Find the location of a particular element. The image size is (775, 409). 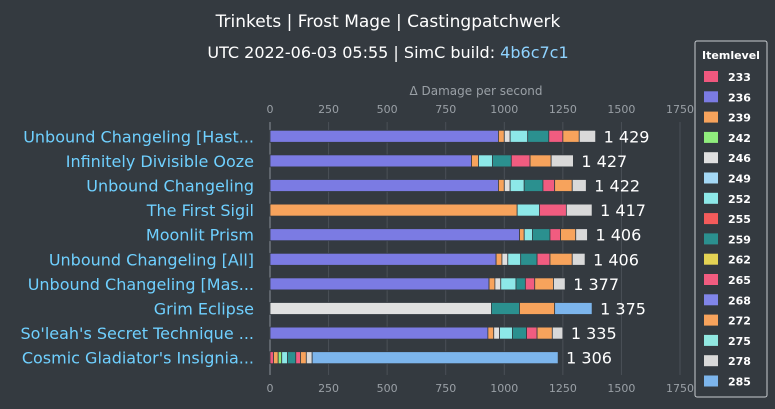

legend-item: 268 is located at coordinates (727, 300).